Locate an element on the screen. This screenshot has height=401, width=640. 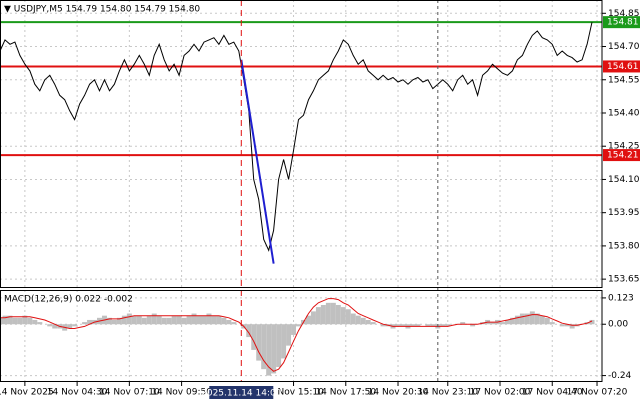
y-tick-label: 0.123 is located at coordinates (621, 298).